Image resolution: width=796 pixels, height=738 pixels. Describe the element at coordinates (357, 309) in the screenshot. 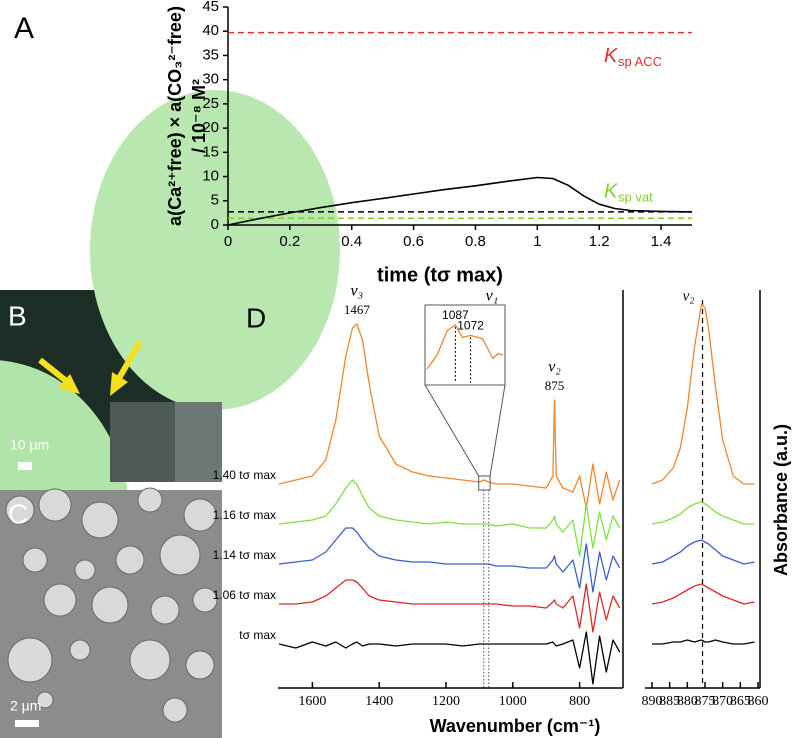

I see `peak-value: 1467` at that location.